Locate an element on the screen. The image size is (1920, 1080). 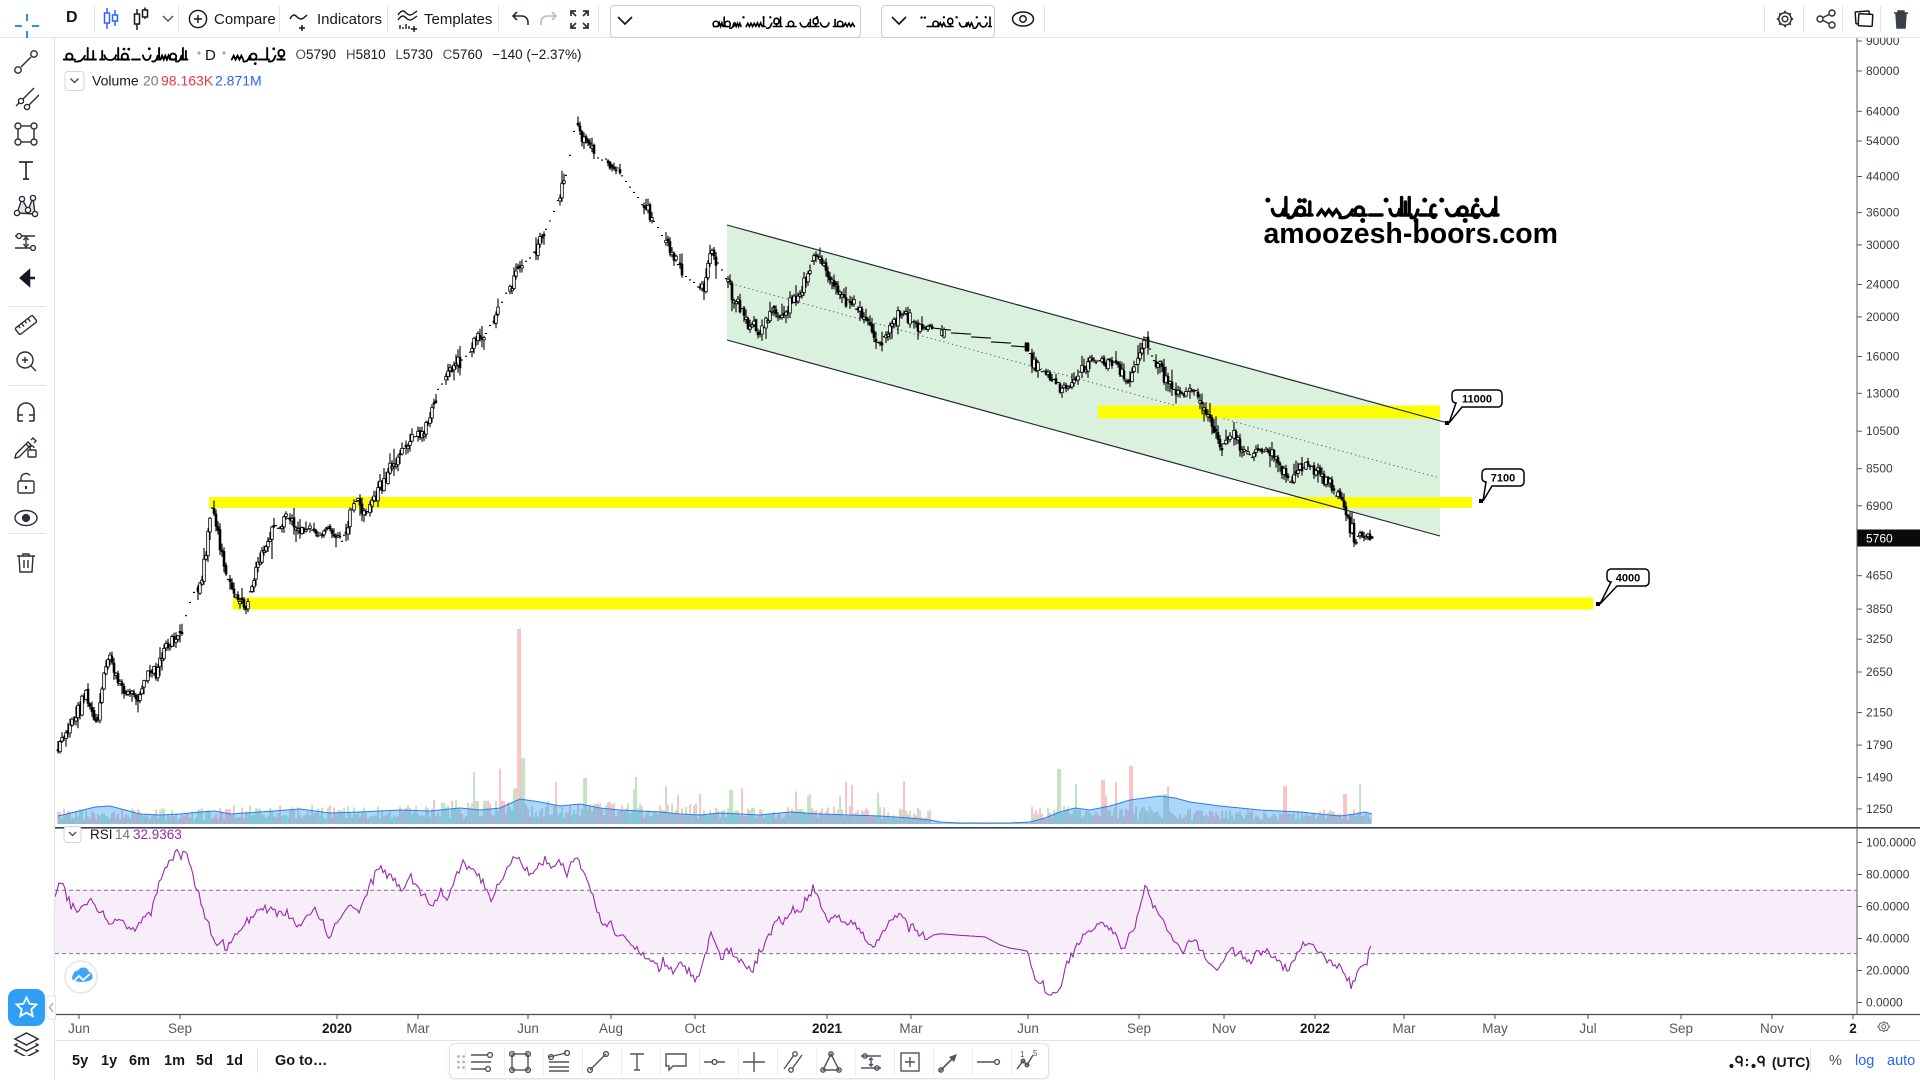
svg-text: 7100 is located at coordinates (1503, 479).